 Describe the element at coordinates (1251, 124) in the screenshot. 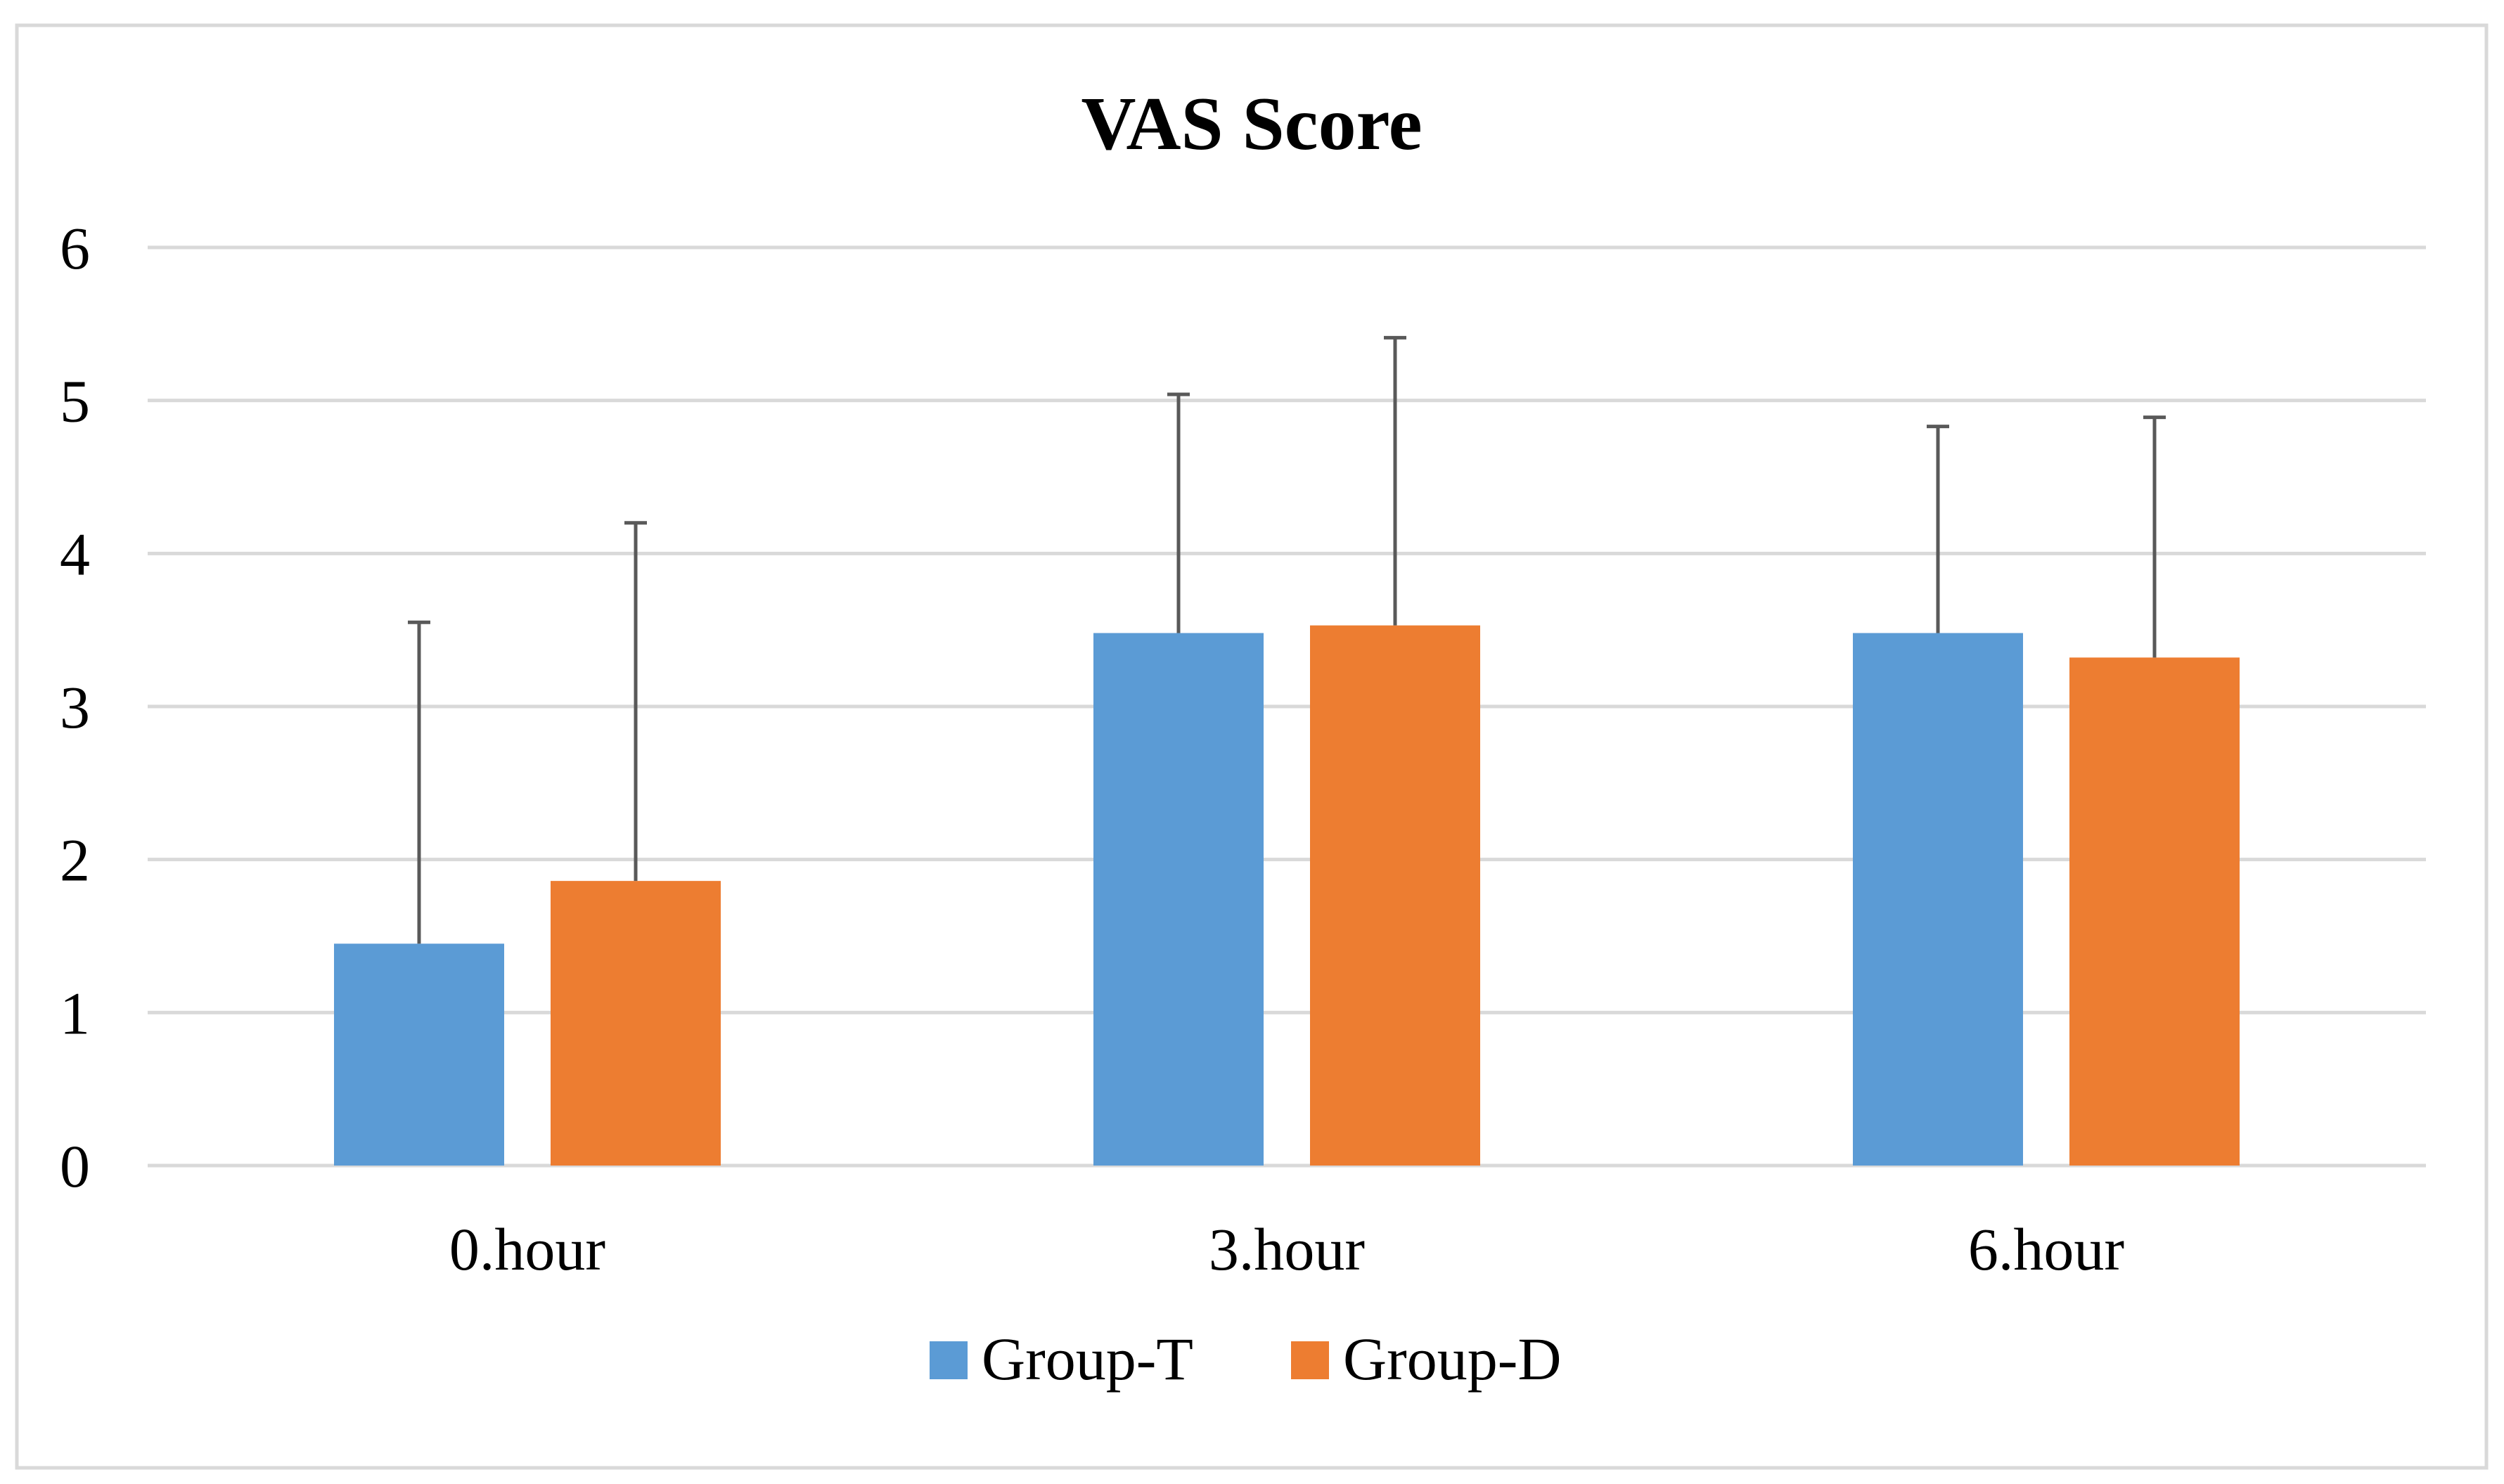

I see `chart-title: VAS Score` at that location.